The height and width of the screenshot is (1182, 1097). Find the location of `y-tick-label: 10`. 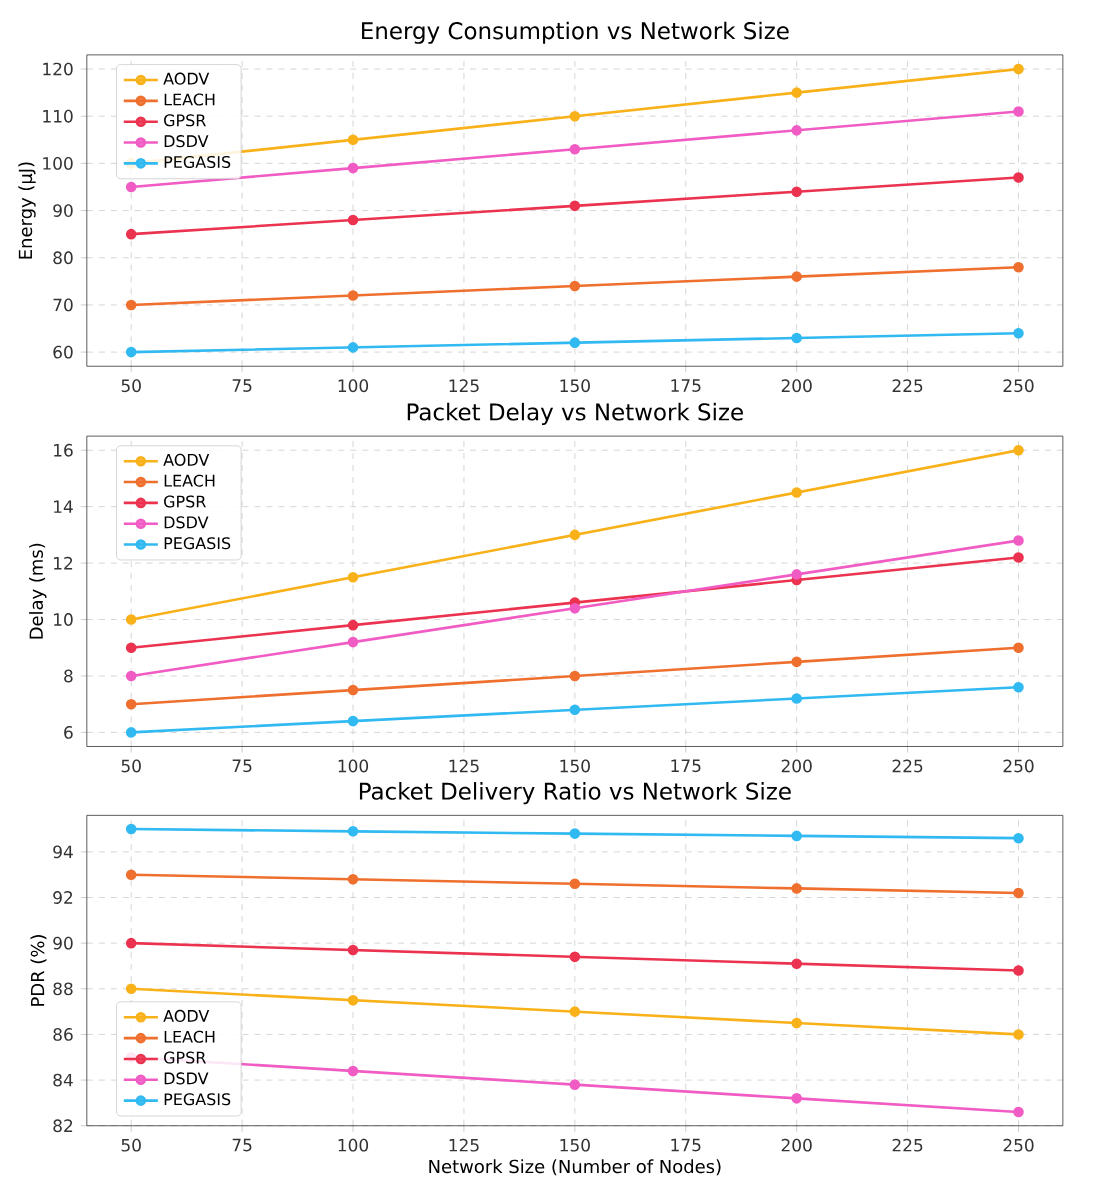

y-tick-label: 10 is located at coordinates (63, 619).